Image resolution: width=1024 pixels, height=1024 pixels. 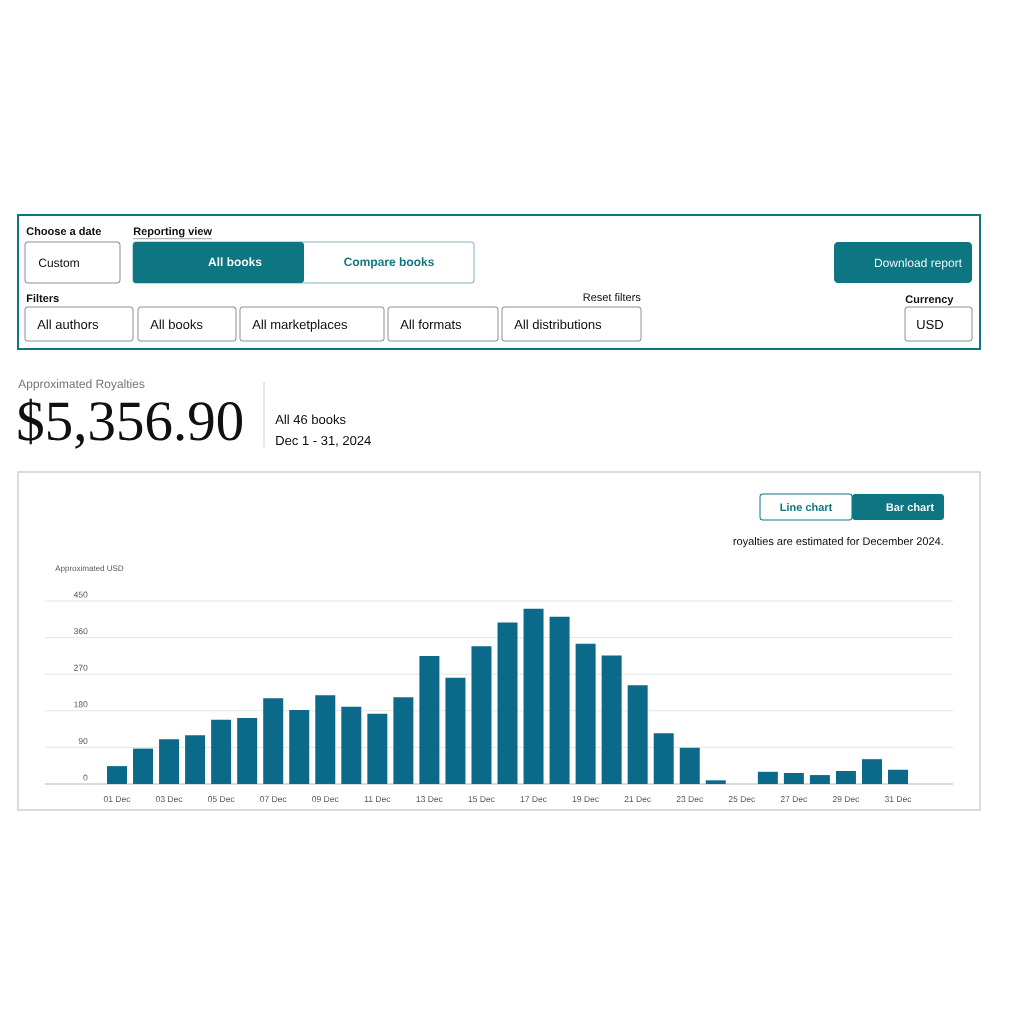 What do you see at coordinates (612, 297) in the screenshot?
I see `text: Reset filters` at bounding box center [612, 297].